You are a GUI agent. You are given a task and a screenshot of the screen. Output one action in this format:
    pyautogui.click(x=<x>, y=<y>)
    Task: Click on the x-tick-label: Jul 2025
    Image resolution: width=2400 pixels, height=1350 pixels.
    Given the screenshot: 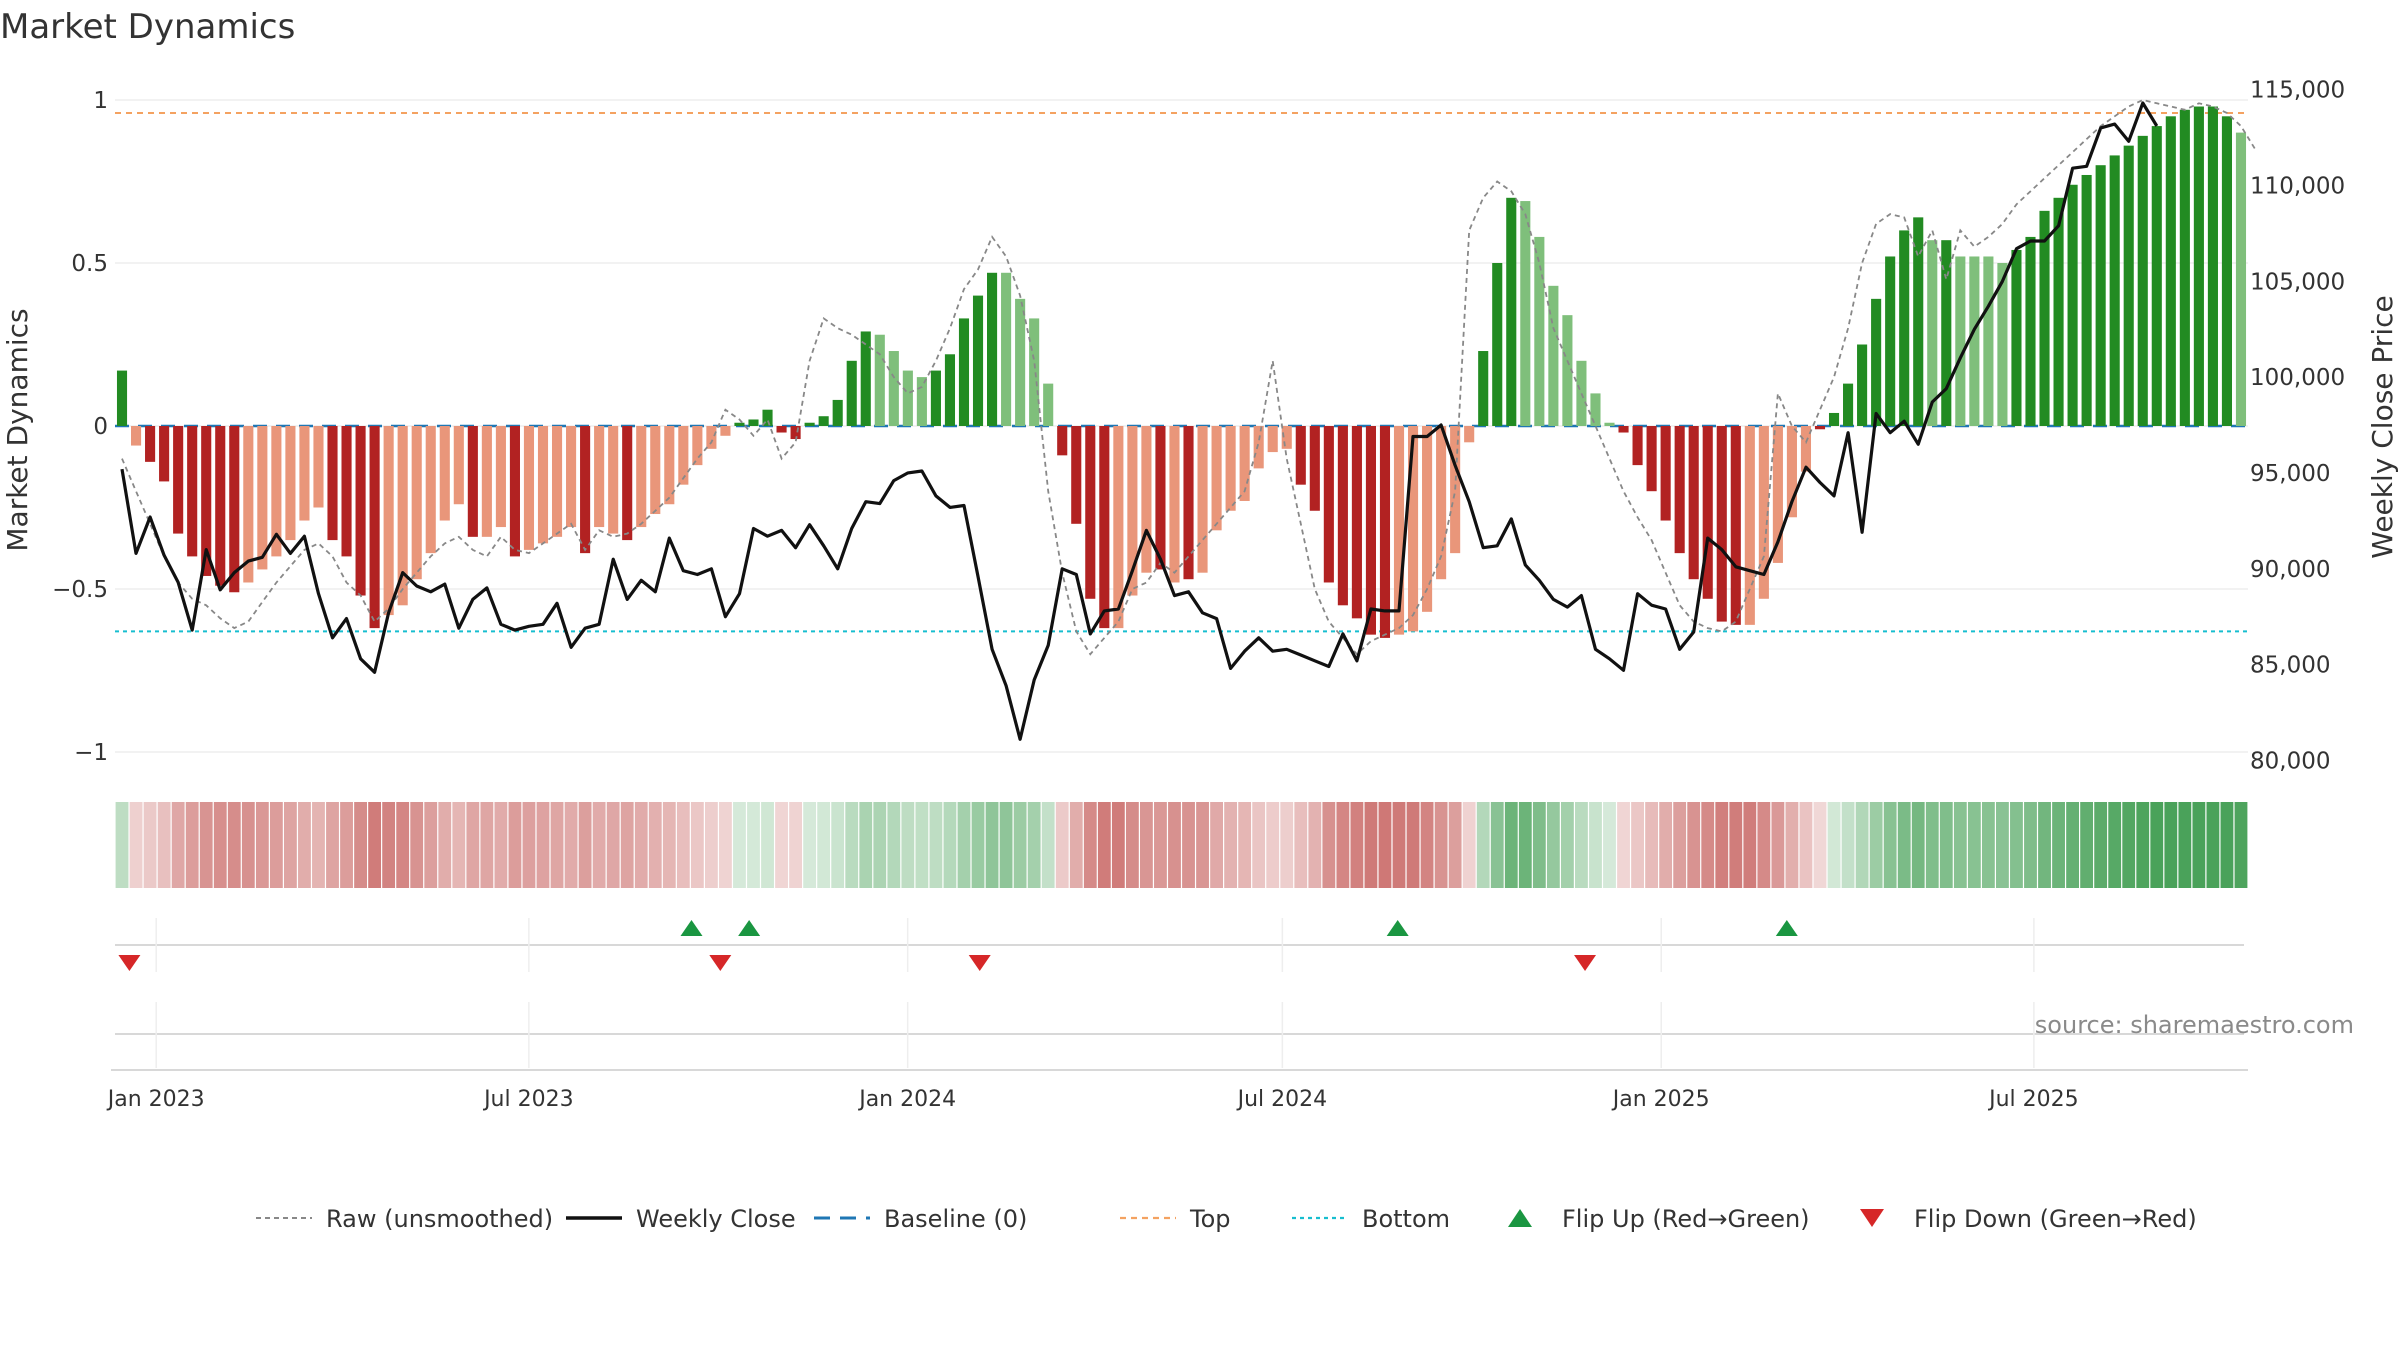 What is the action you would take?
    pyautogui.click(x=2033, y=1099)
    